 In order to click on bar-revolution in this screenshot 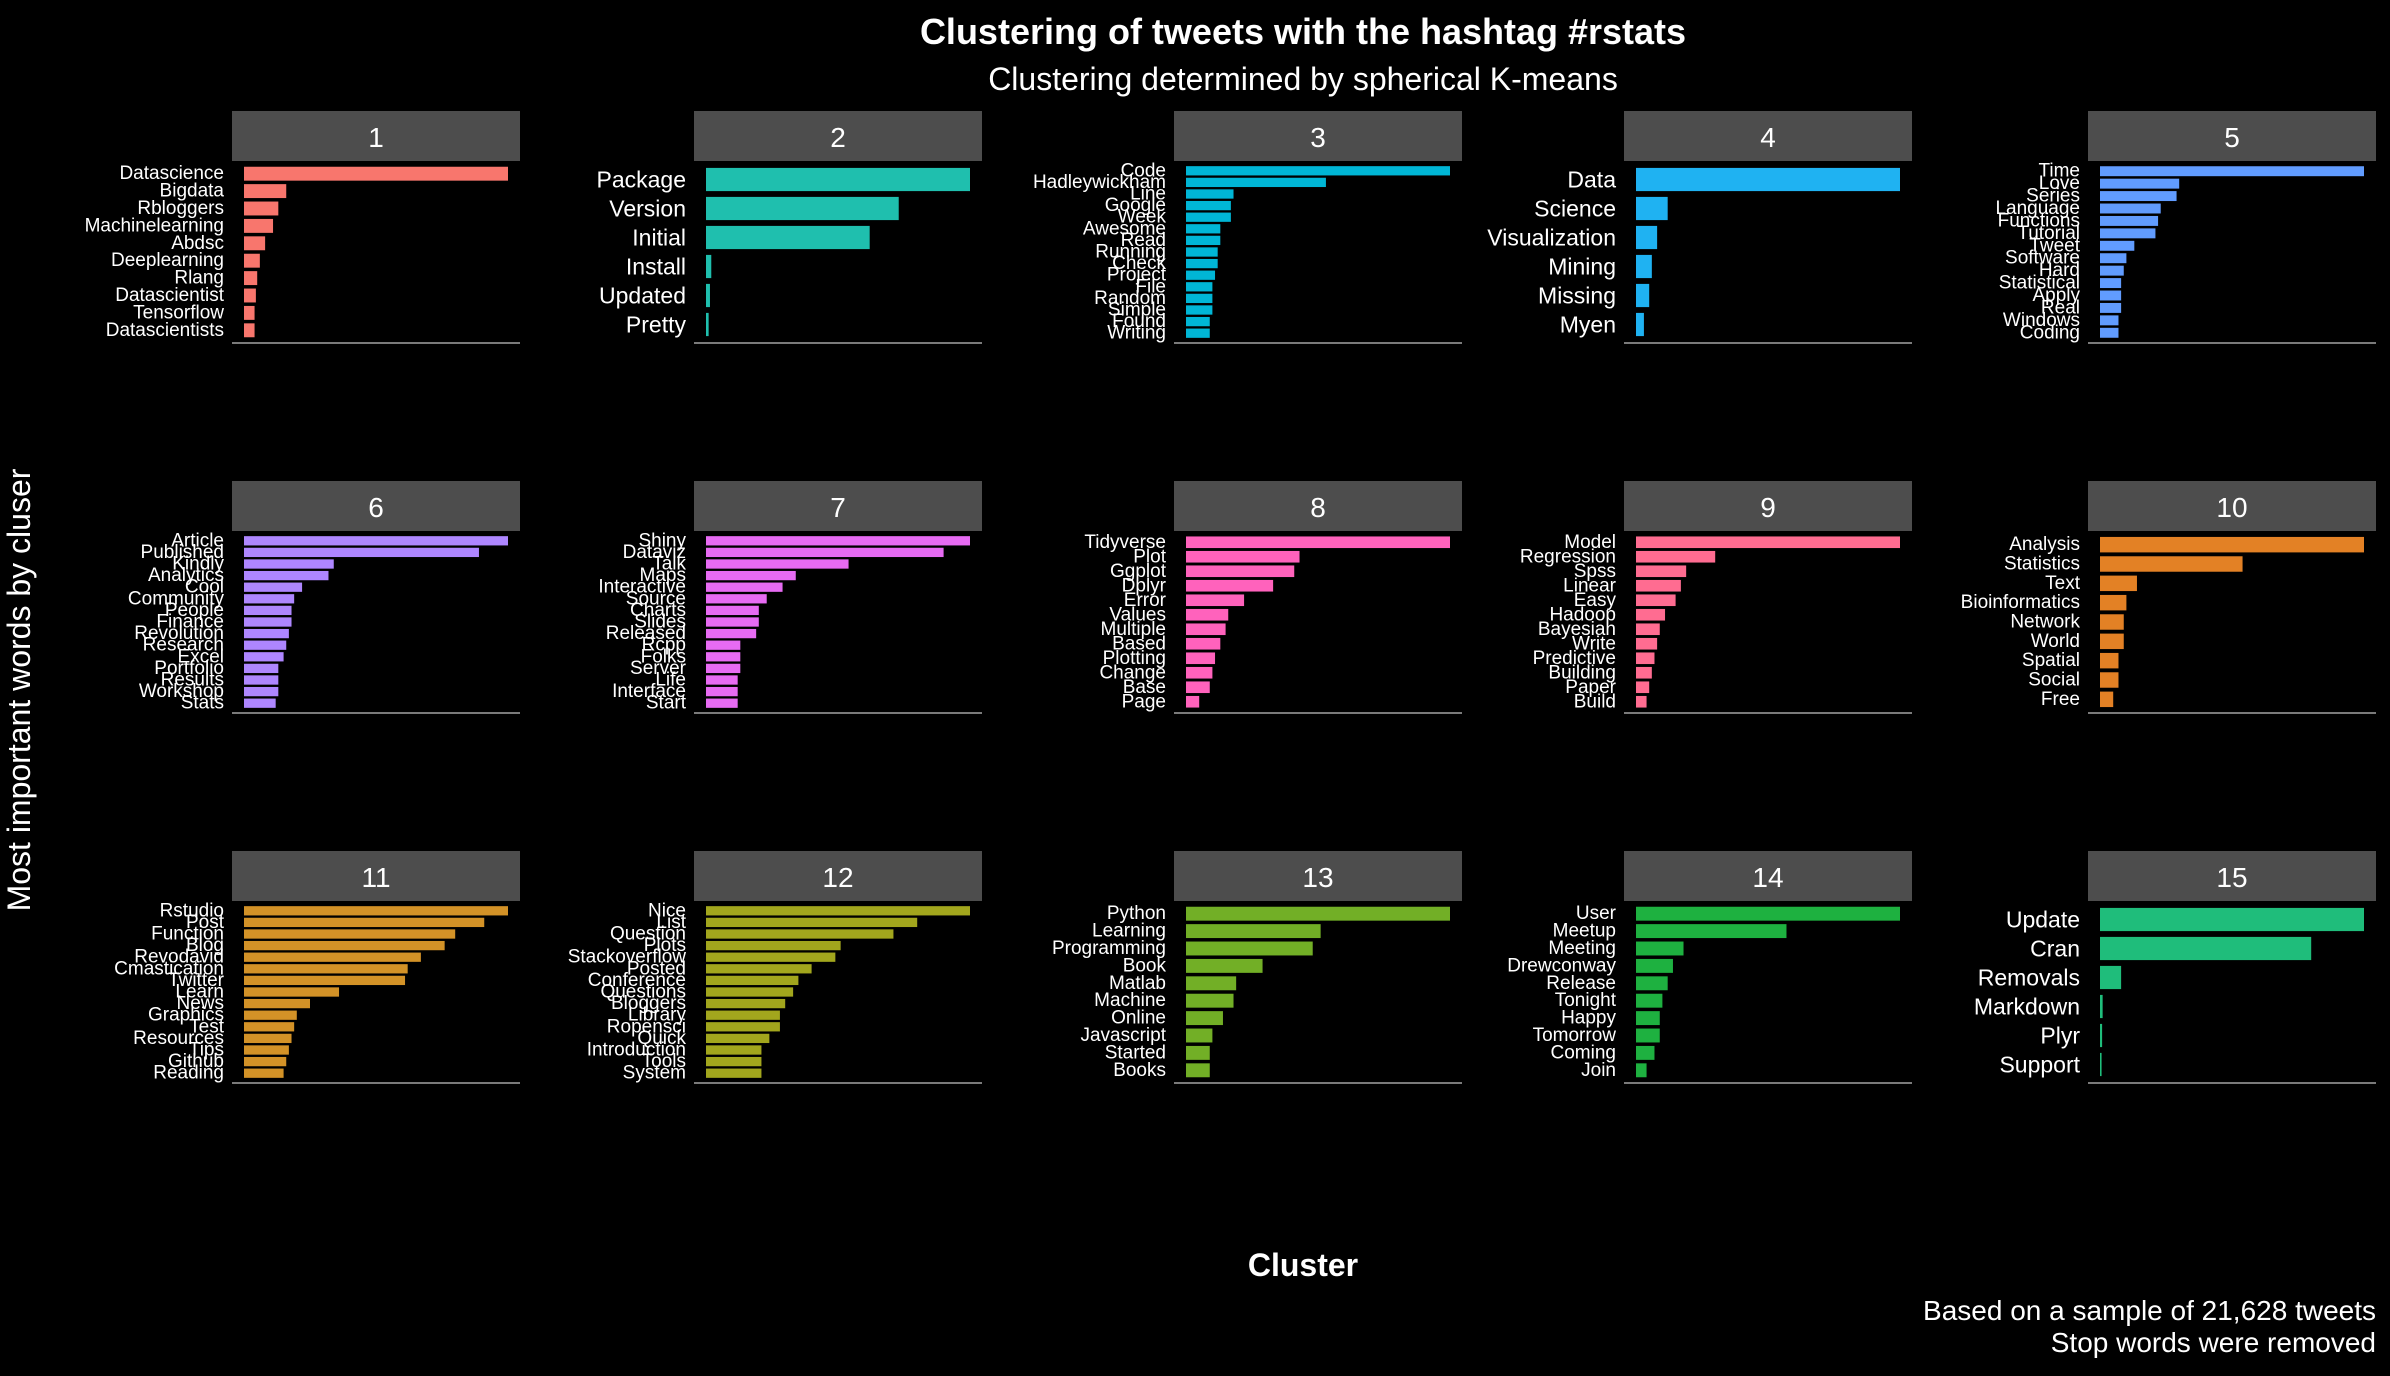, I will do `click(266, 633)`.